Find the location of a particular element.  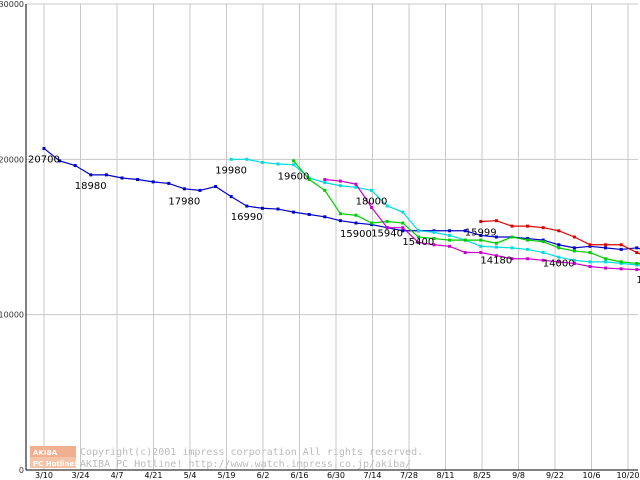

x-tick-label: 10/6 is located at coordinates (592, 475).